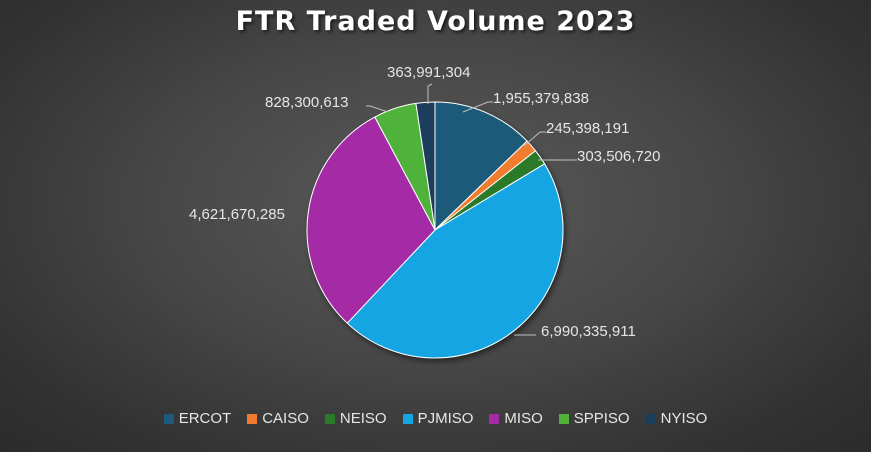 This screenshot has height=452, width=871. Describe the element at coordinates (534, 139) in the screenshot. I see `leader-line-caiso` at that location.